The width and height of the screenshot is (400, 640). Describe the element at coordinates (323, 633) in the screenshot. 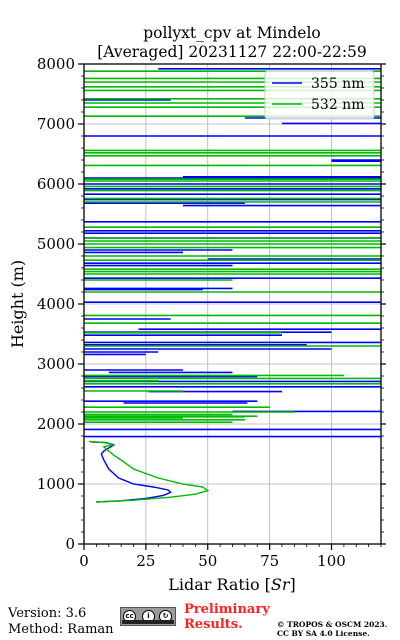

I see `copyright-line2: CC BY SA 4.0 License.` at that location.